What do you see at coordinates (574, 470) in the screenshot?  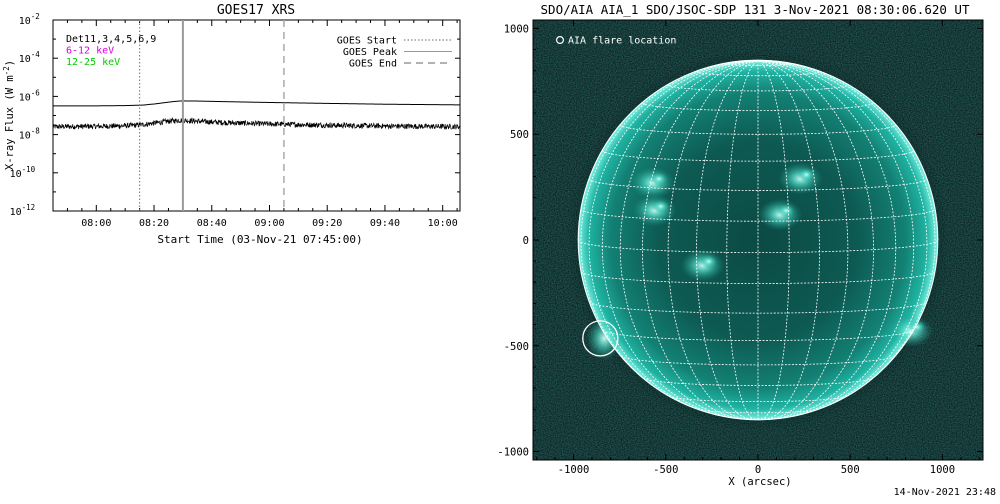 I see `aia-x-tick-label: -1000` at bounding box center [574, 470].